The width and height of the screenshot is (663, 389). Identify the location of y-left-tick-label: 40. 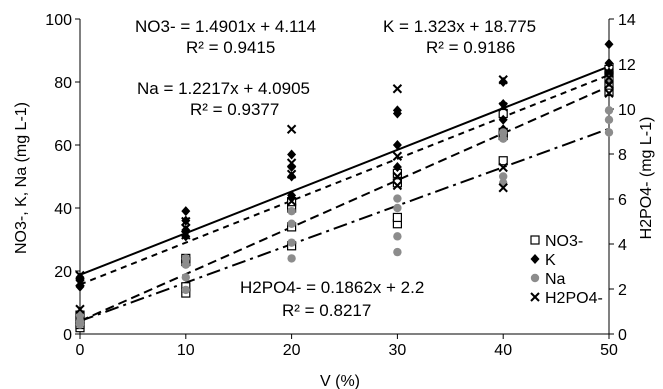
(63, 209).